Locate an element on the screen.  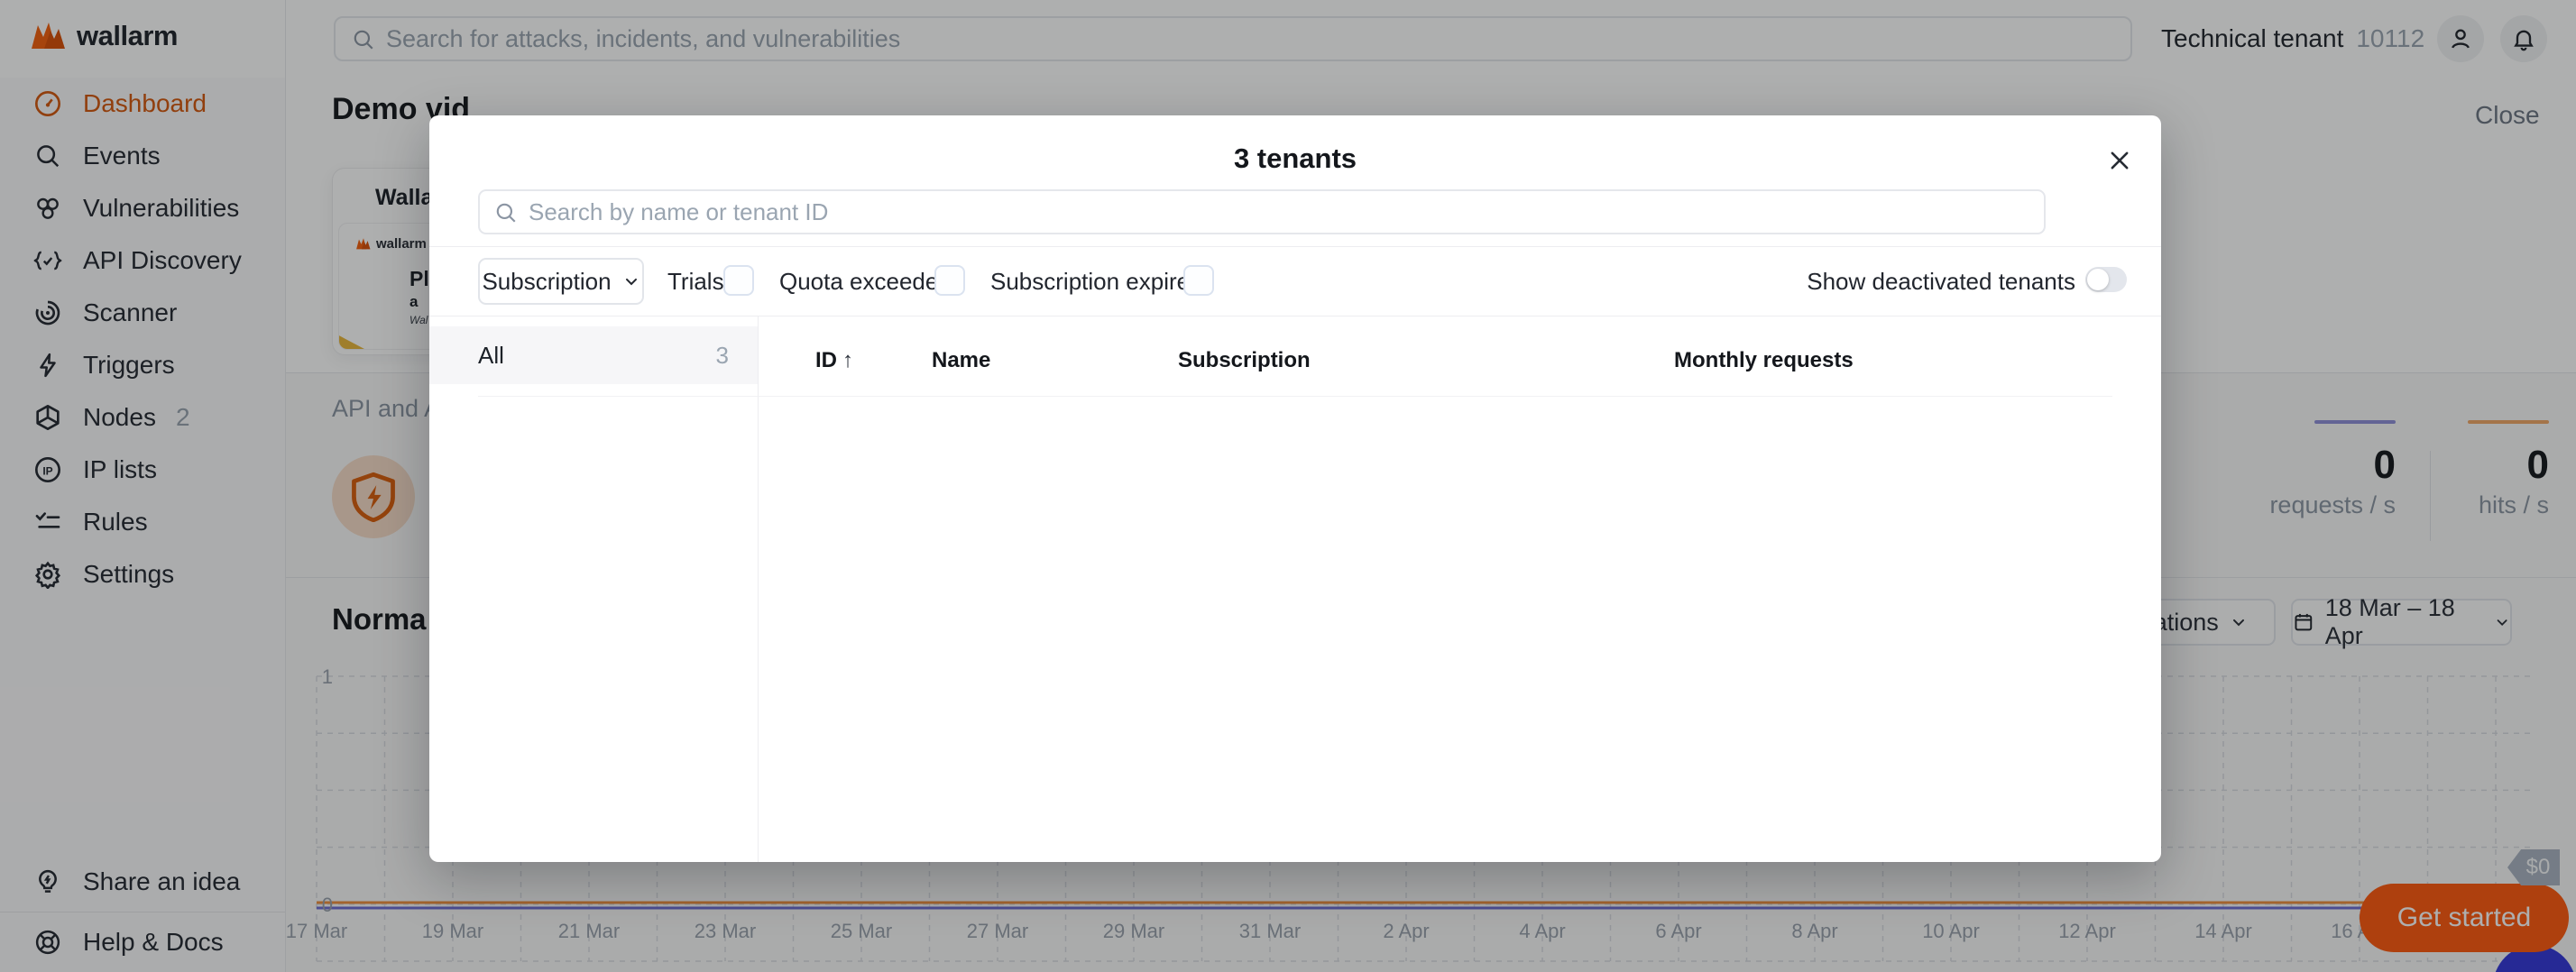
sidebar-item-nodes: Nodes 2 is located at coordinates (143, 417).